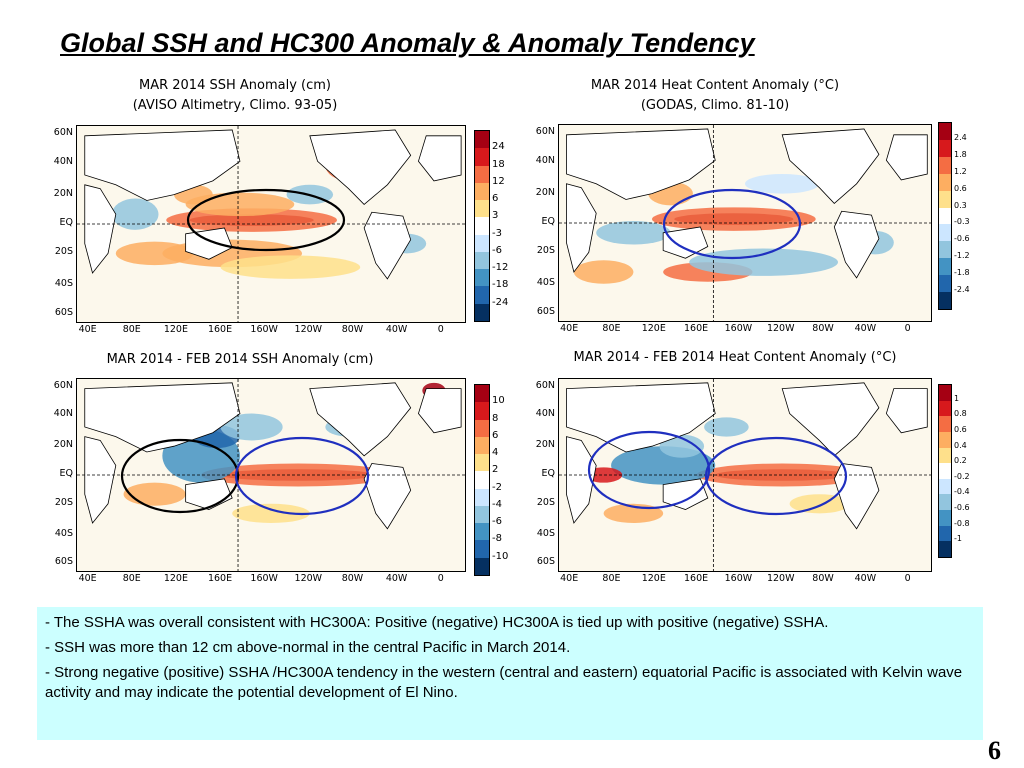  Describe the element at coordinates (962, 523) in the screenshot. I see `colorbar-label: -0.8` at that location.